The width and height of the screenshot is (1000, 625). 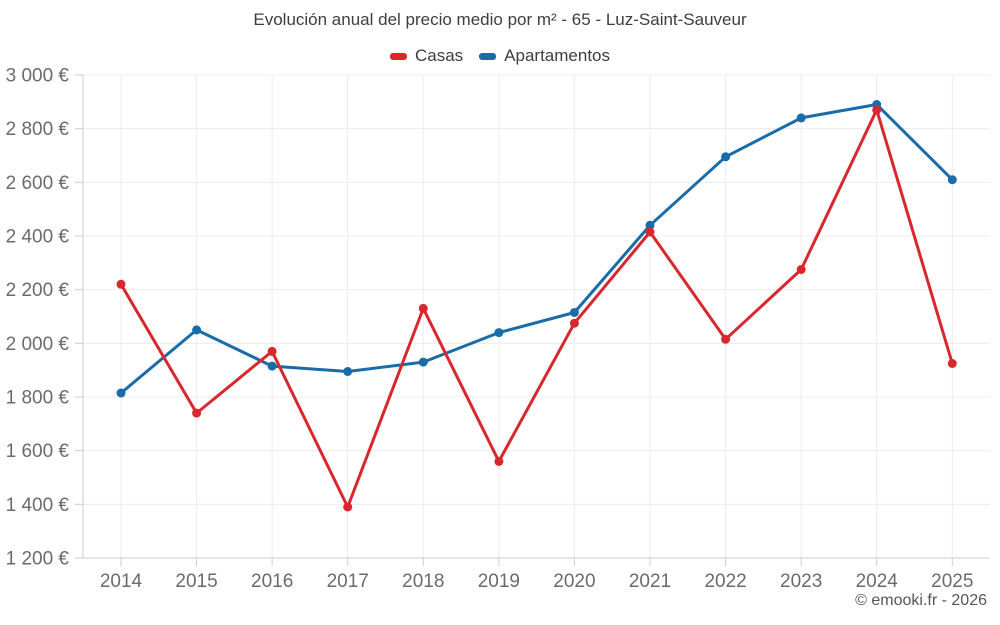 What do you see at coordinates (877, 110) in the screenshot?
I see `point-casas-2024` at bounding box center [877, 110].